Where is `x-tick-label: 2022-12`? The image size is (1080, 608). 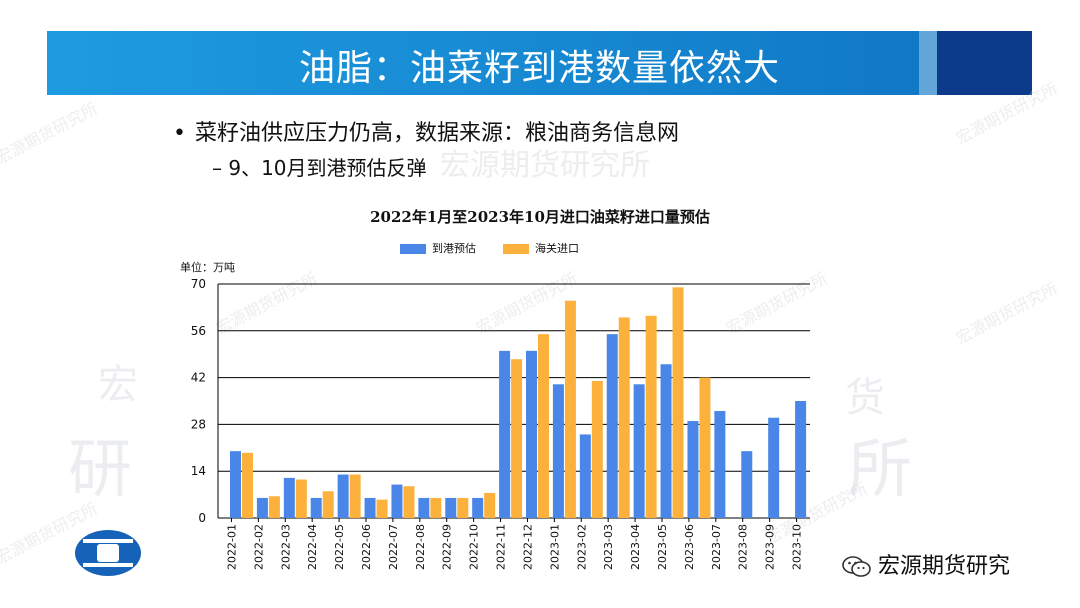
x-tick-label: 2022-12 is located at coordinates (527, 547).